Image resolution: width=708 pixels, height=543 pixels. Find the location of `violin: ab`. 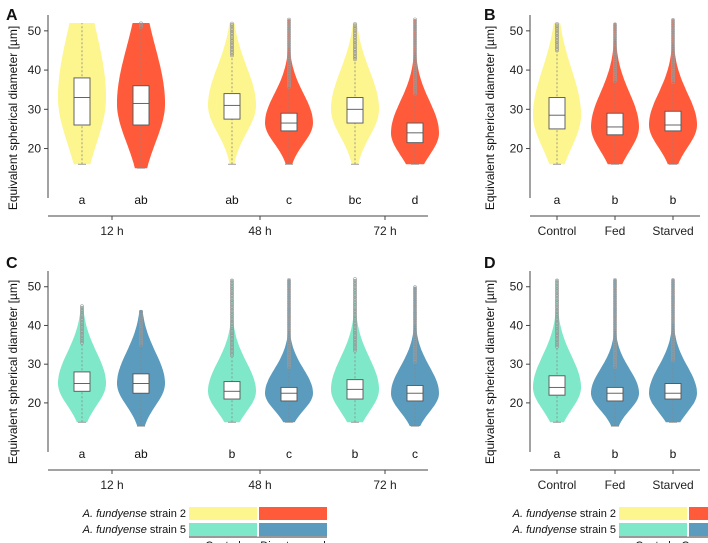

violin: ab is located at coordinates (232, 114).